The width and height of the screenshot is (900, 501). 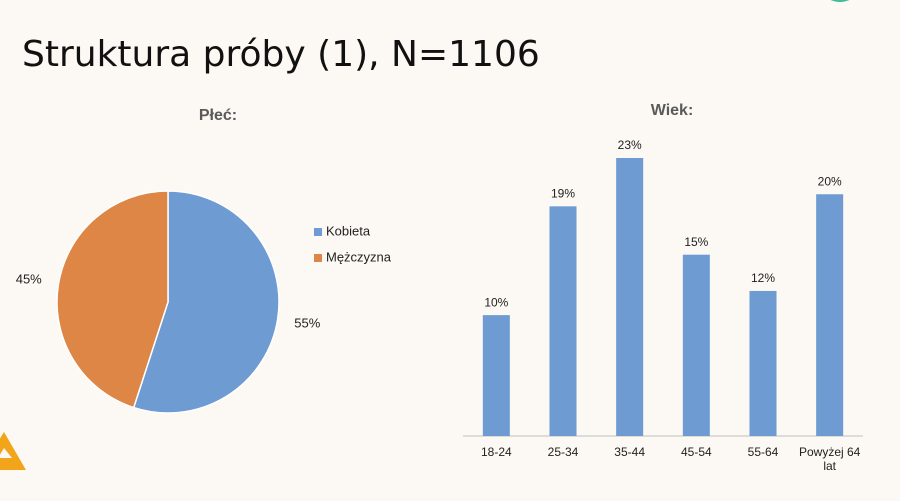 I want to click on x-tick-label: 35-44, so click(x=629, y=452).